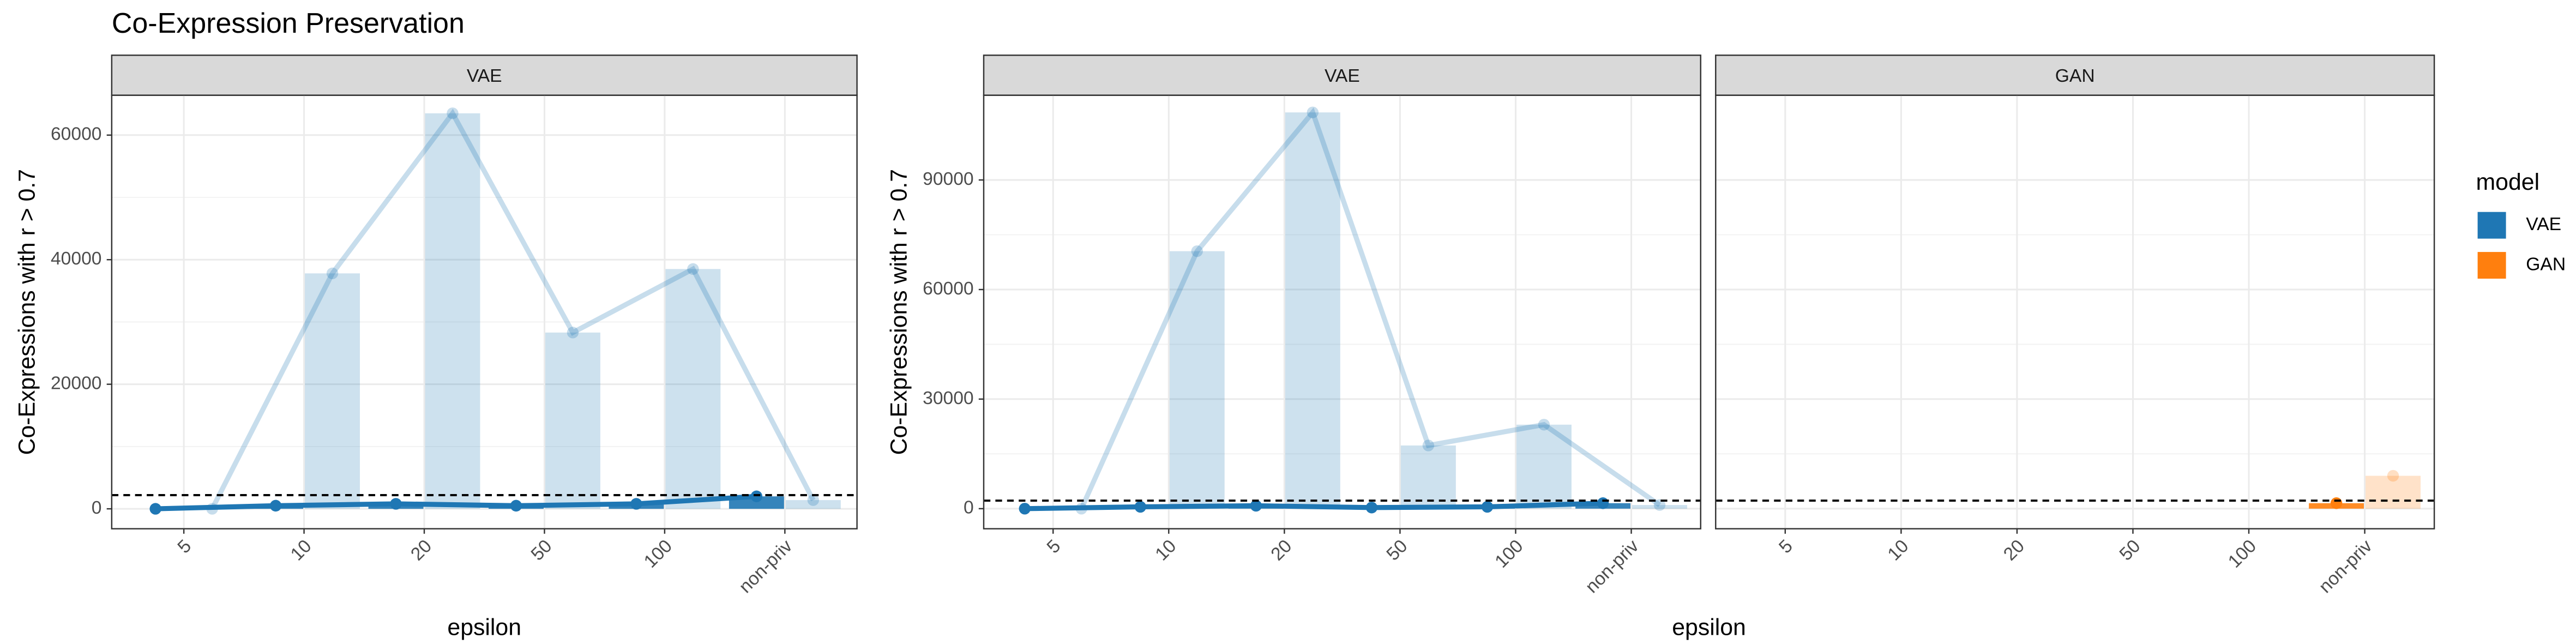  I want to click on legend-title: model, so click(2508, 182).